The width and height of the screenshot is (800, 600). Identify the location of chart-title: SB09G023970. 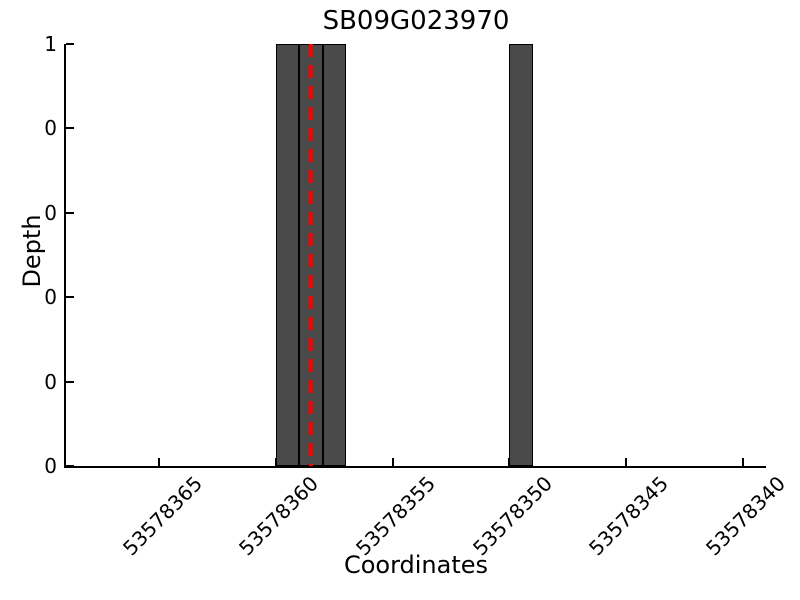
(416, 21).